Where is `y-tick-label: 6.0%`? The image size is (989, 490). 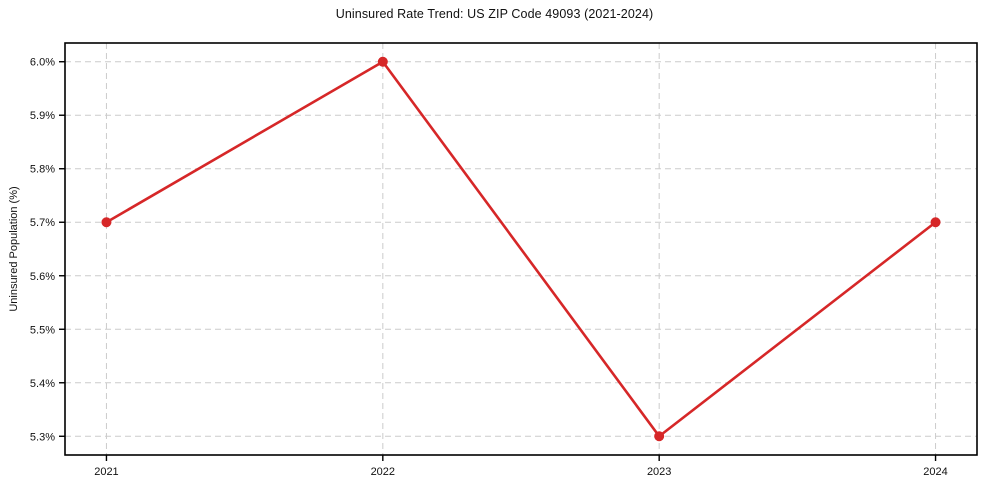
y-tick-label: 6.0% is located at coordinates (42, 63).